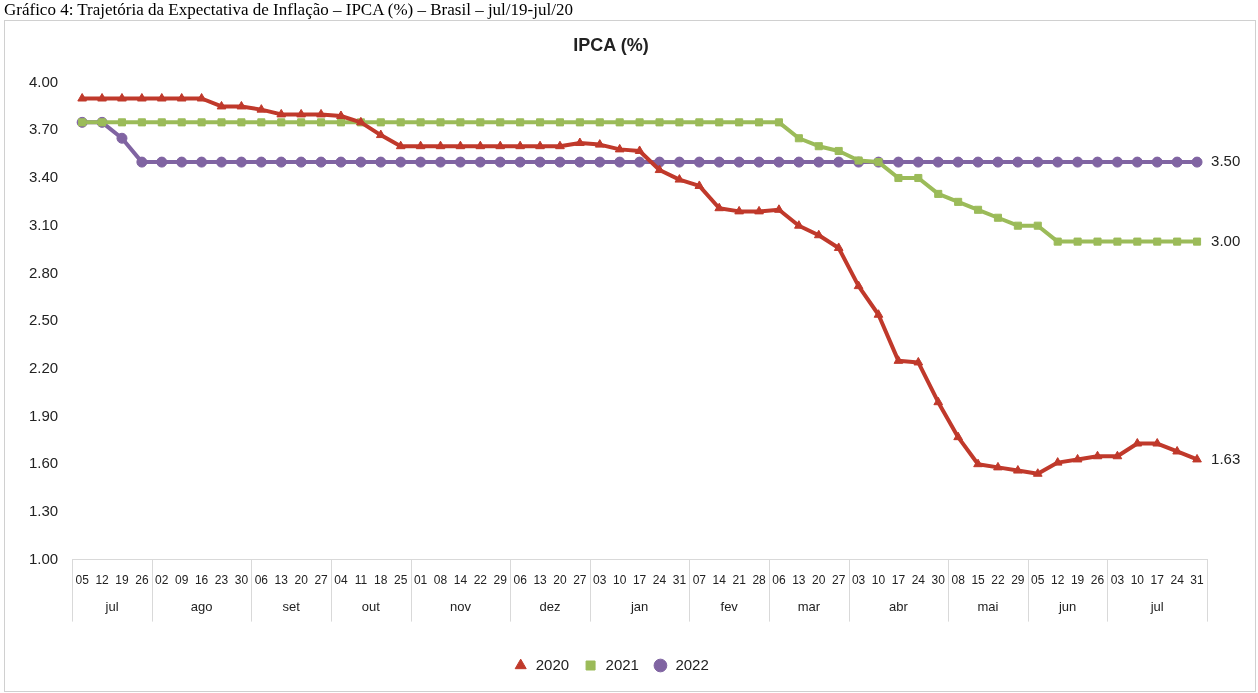 The height and width of the screenshot is (693, 1258). Describe the element at coordinates (1067, 607) in the screenshot. I see `text: jun` at that location.